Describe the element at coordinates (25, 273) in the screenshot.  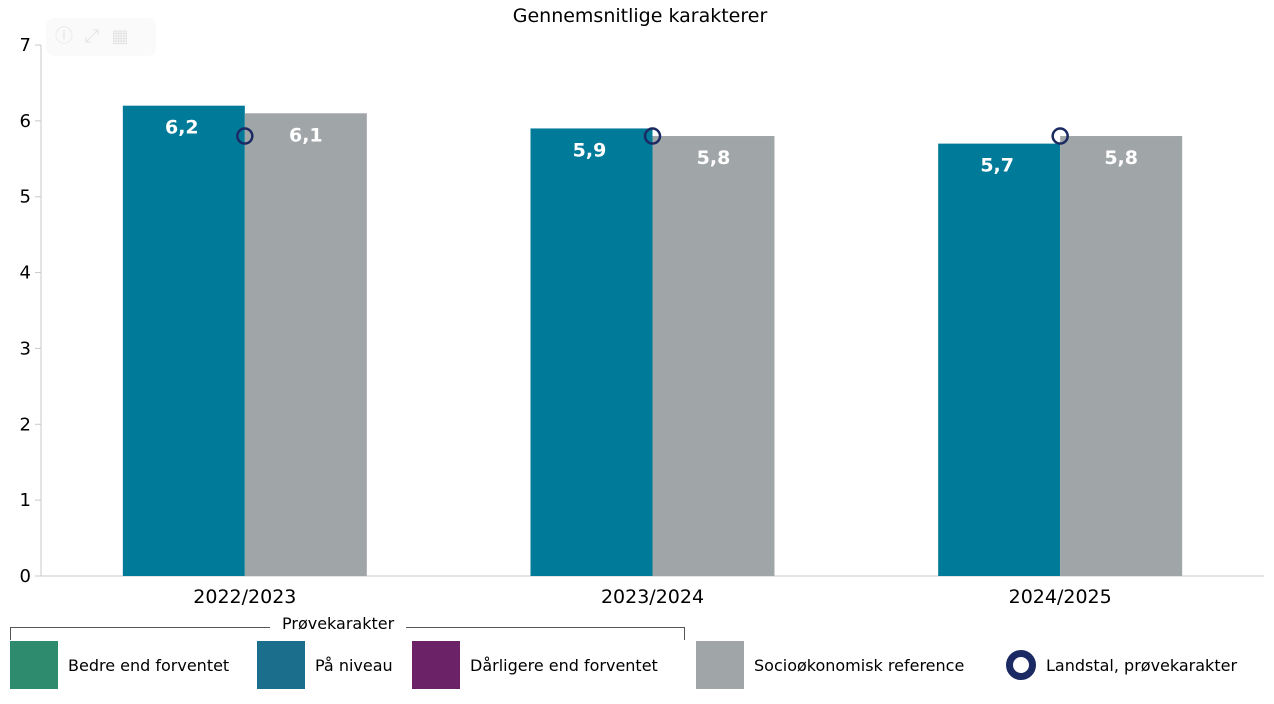
I see `y-tick-label: 4` at that location.